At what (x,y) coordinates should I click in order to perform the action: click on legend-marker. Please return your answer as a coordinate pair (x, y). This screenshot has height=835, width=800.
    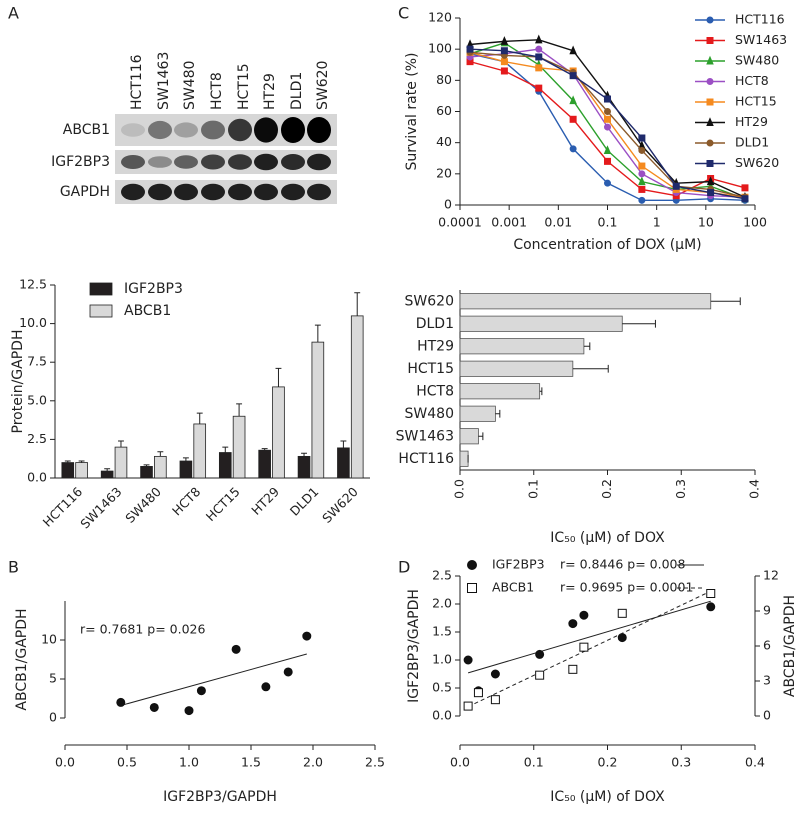
    Looking at the image, I should click on (710, 121).